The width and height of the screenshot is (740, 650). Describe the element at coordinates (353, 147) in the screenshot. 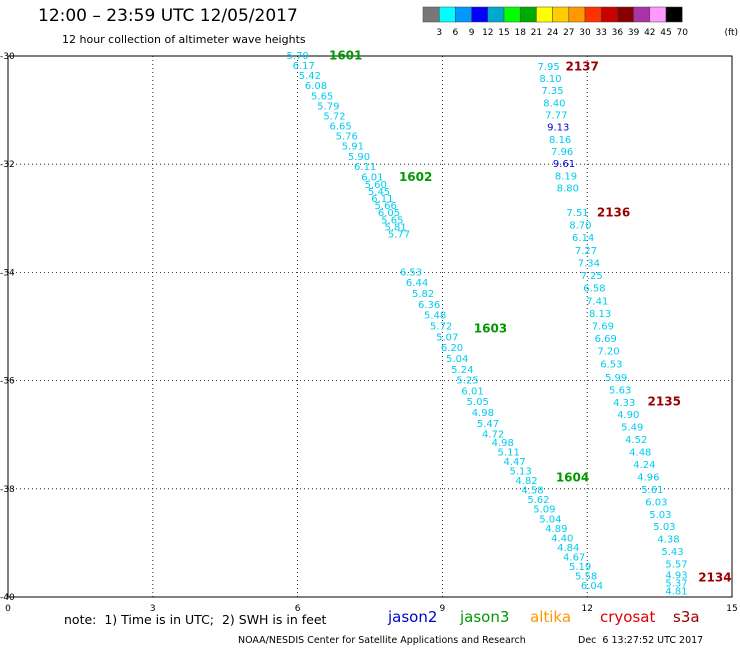

I see `wave-height-value: 5.91` at that location.